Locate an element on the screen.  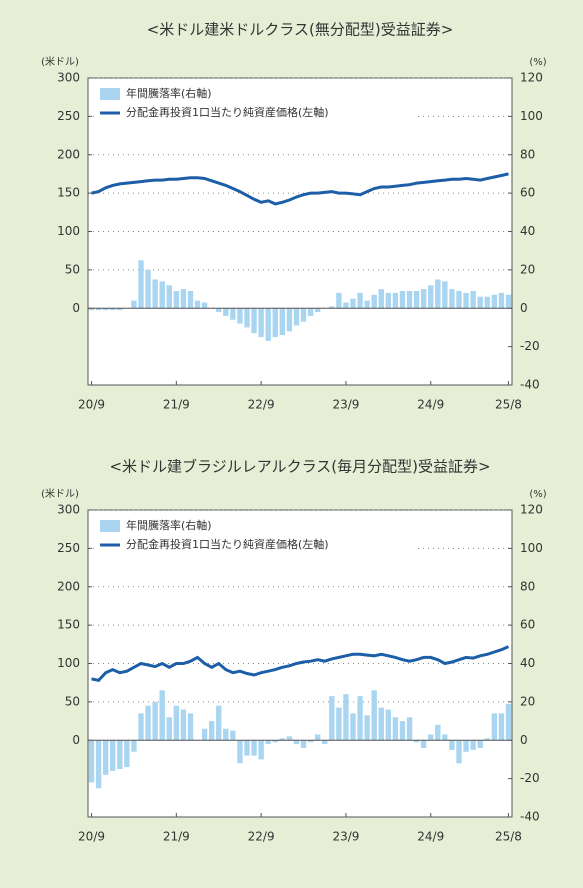
legend-box is located at coordinates (256, 536).